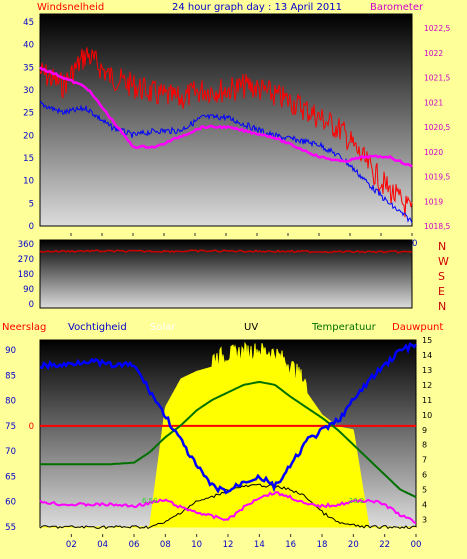  Describe the element at coordinates (150, 501) in the screenshot. I see `sunrise-annotation: 6:50` at that location.